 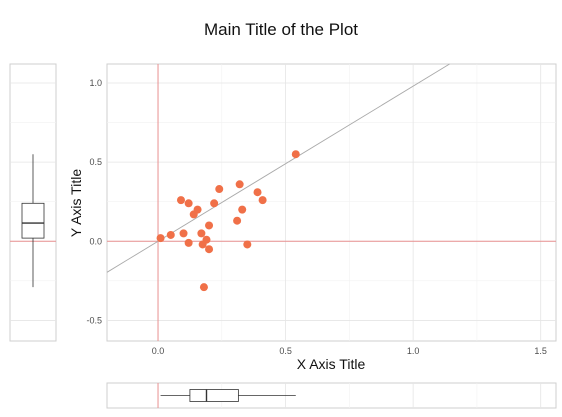 What do you see at coordinates (331, 364) in the screenshot?
I see `x-axis-title: X Axis Title` at bounding box center [331, 364].